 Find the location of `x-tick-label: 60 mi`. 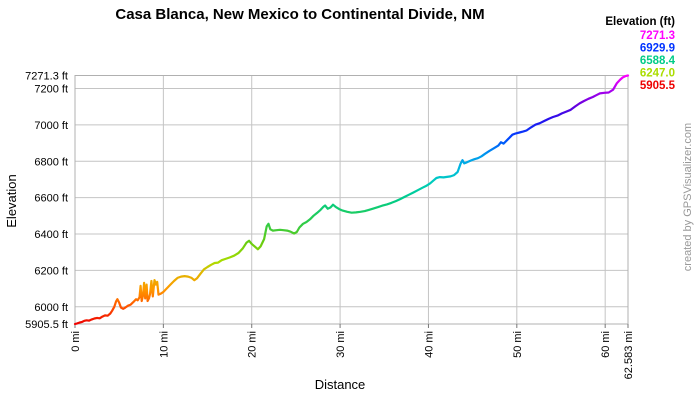

x-tick-label: 60 mi is located at coordinates (606, 344).